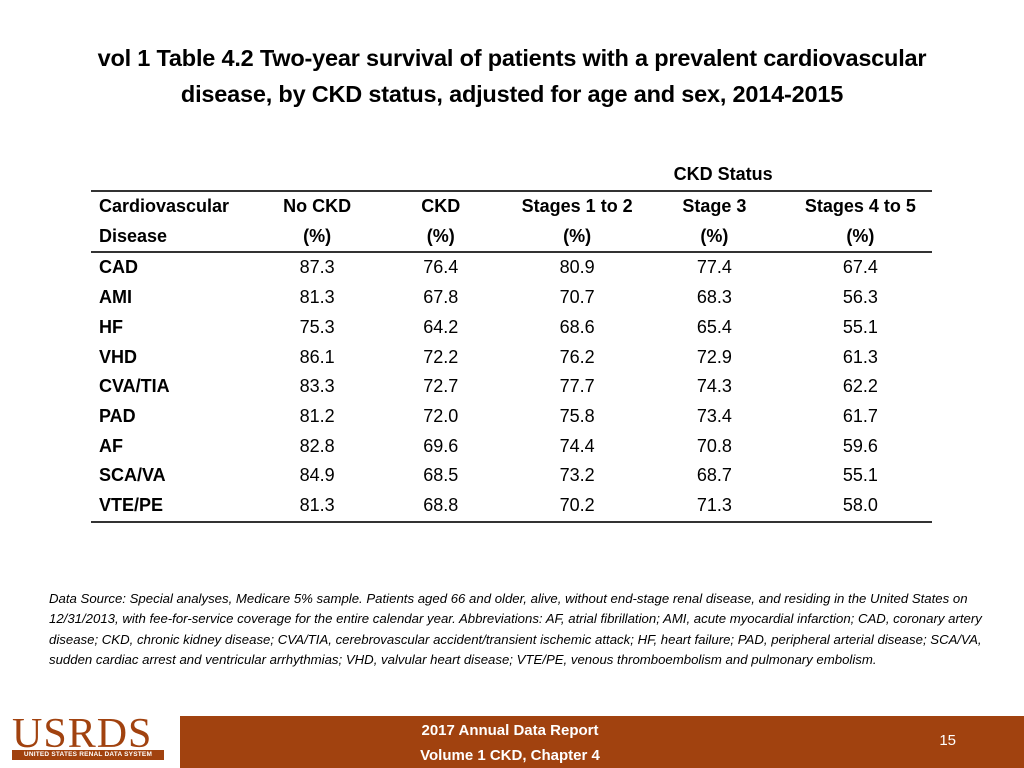 The image size is (1024, 768). I want to click on header-cell: Cardiovascular, so click(164, 206).